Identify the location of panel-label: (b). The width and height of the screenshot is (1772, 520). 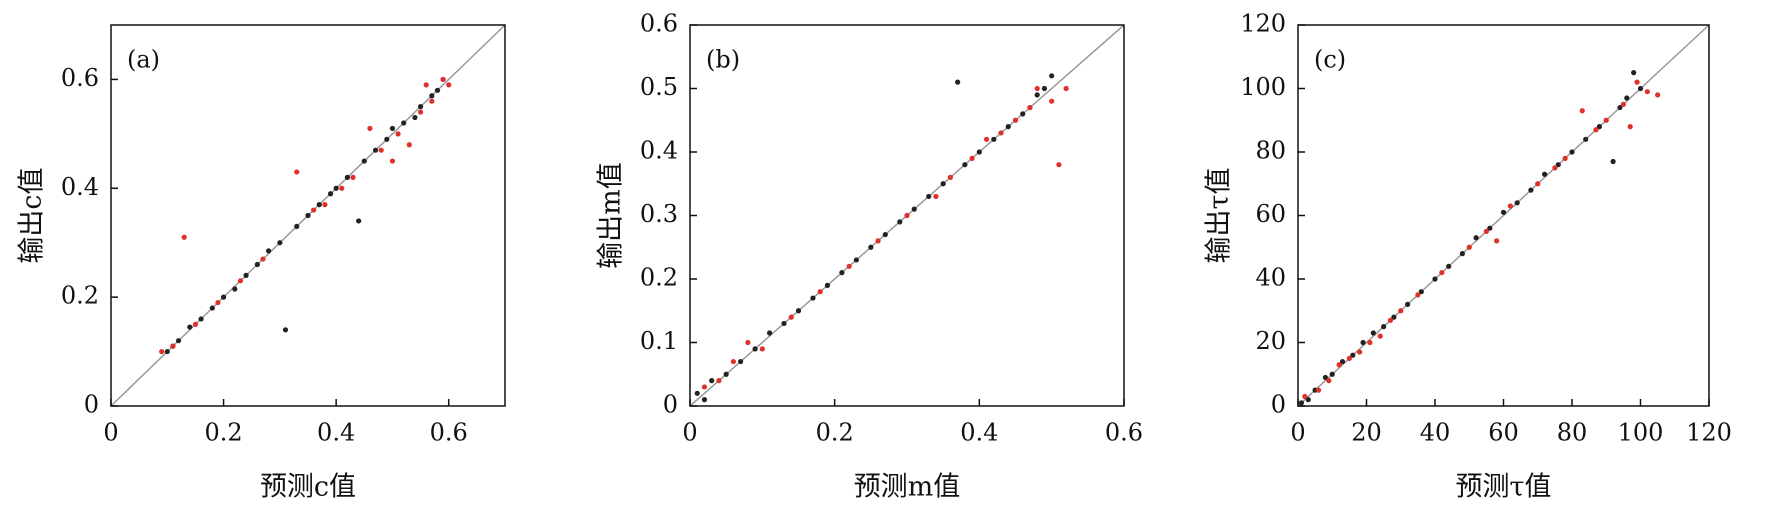
(723, 60).